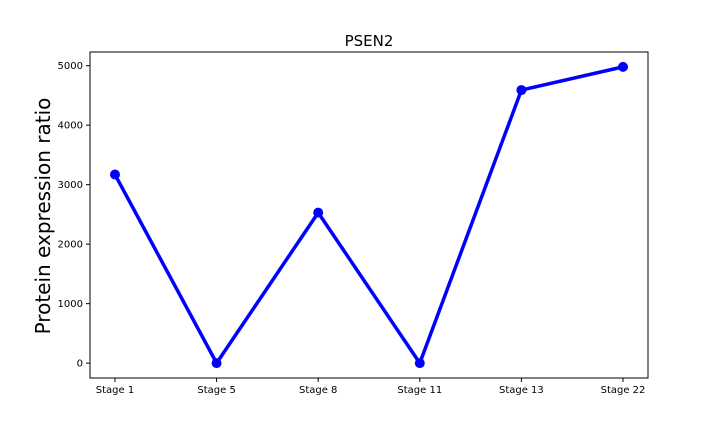 This screenshot has width=720, height=432. What do you see at coordinates (318, 390) in the screenshot?
I see `x-tick-label: Stage 8` at bounding box center [318, 390].